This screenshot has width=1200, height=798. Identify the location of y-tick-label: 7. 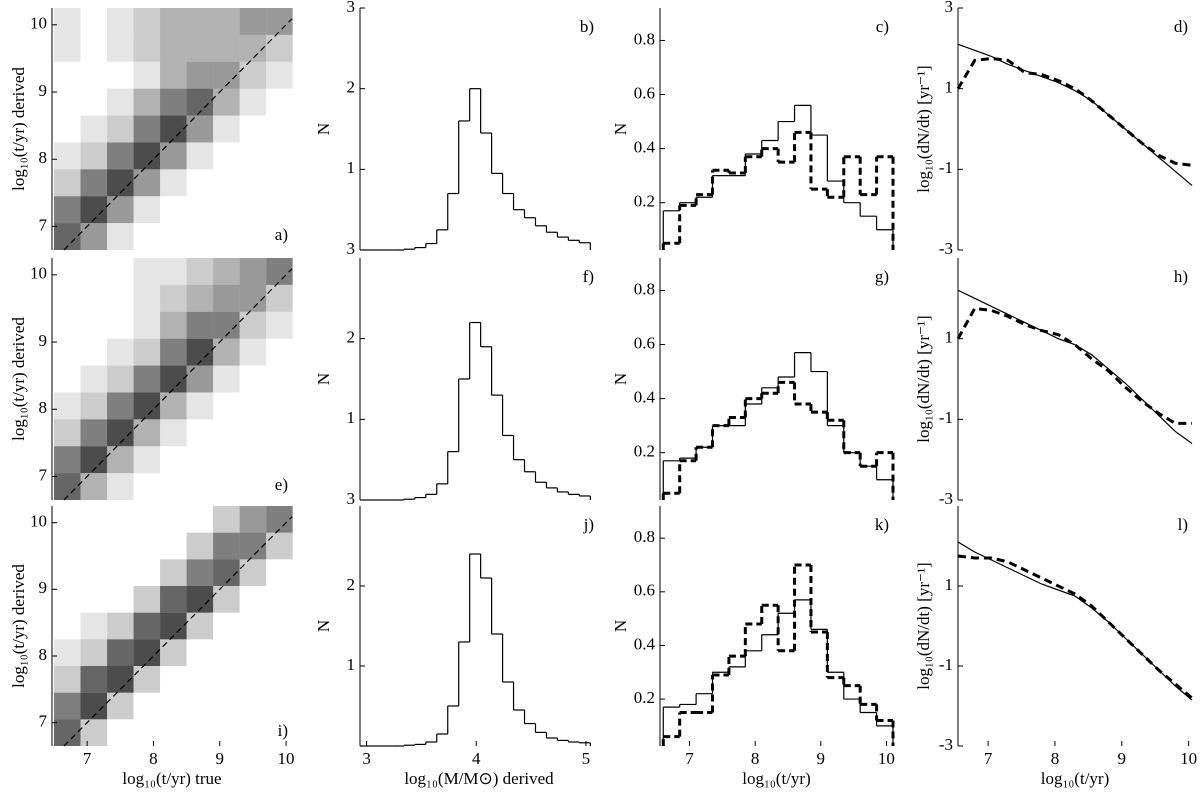
(43, 224).